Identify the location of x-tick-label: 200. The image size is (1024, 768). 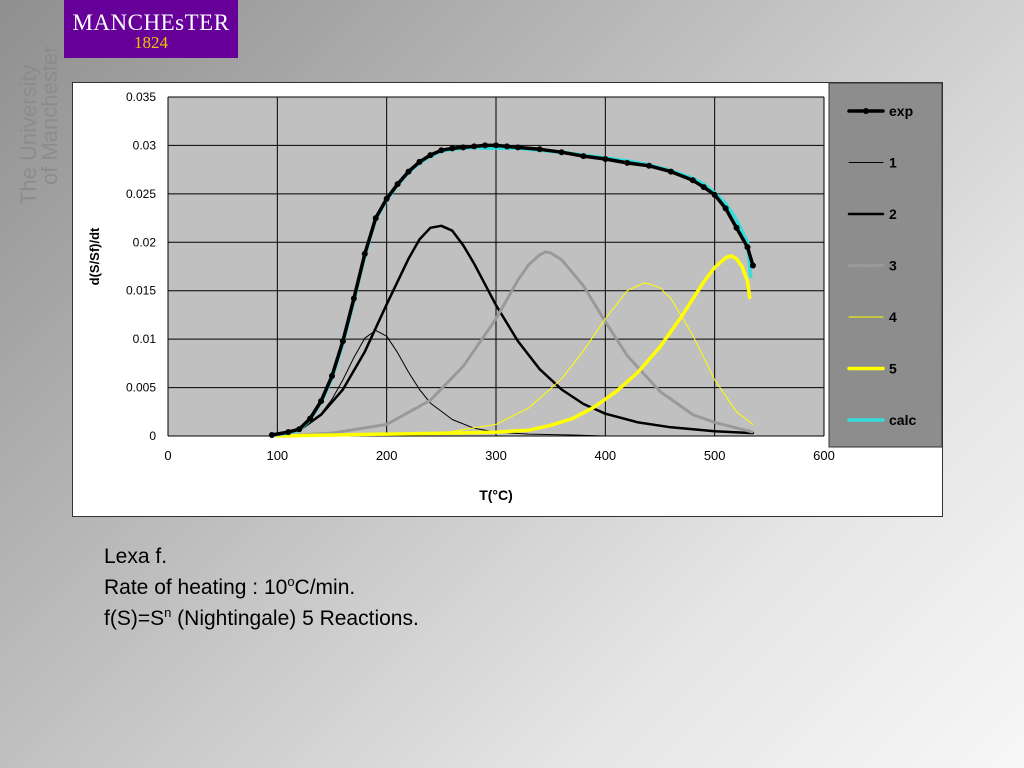
(387, 455).